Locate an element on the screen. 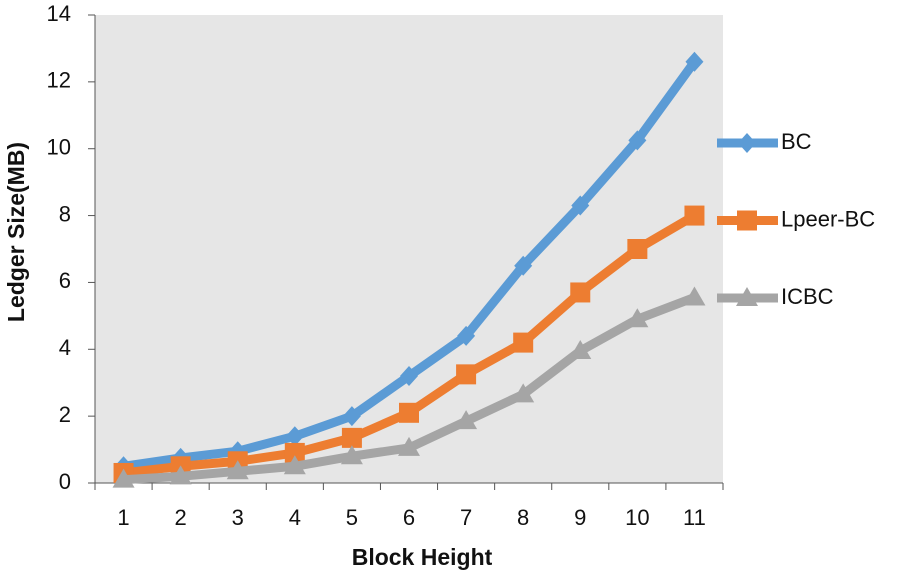 This screenshot has height=576, width=900. x-tick-label: 8 is located at coordinates (523, 517).